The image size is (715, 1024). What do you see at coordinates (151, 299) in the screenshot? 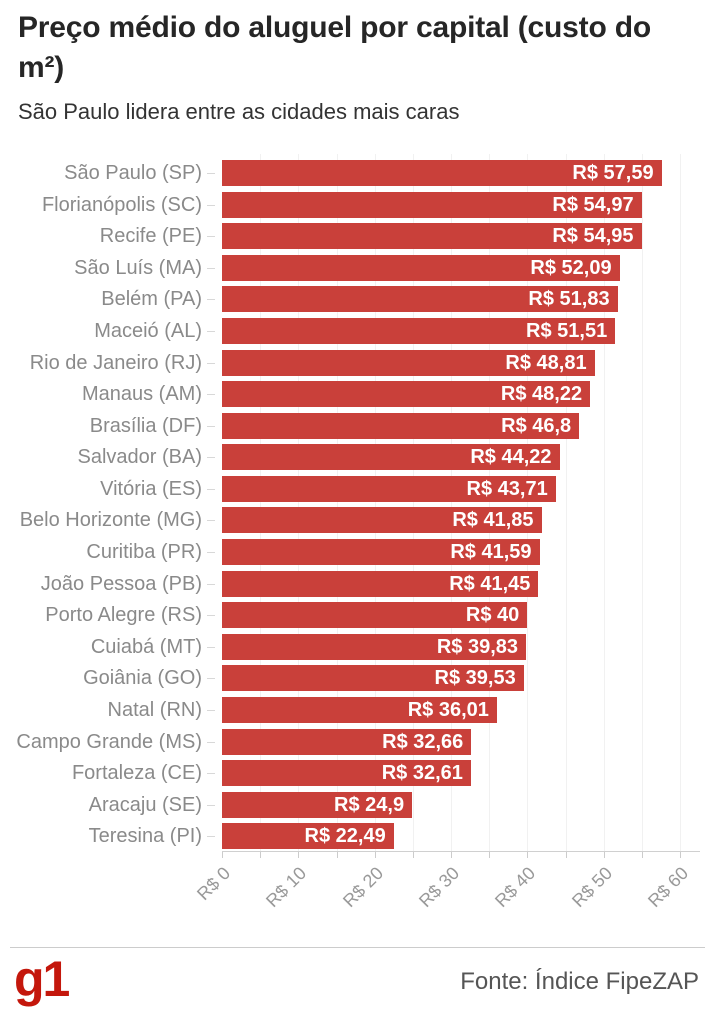
I see `category-label: Belém (PA)` at bounding box center [151, 299].